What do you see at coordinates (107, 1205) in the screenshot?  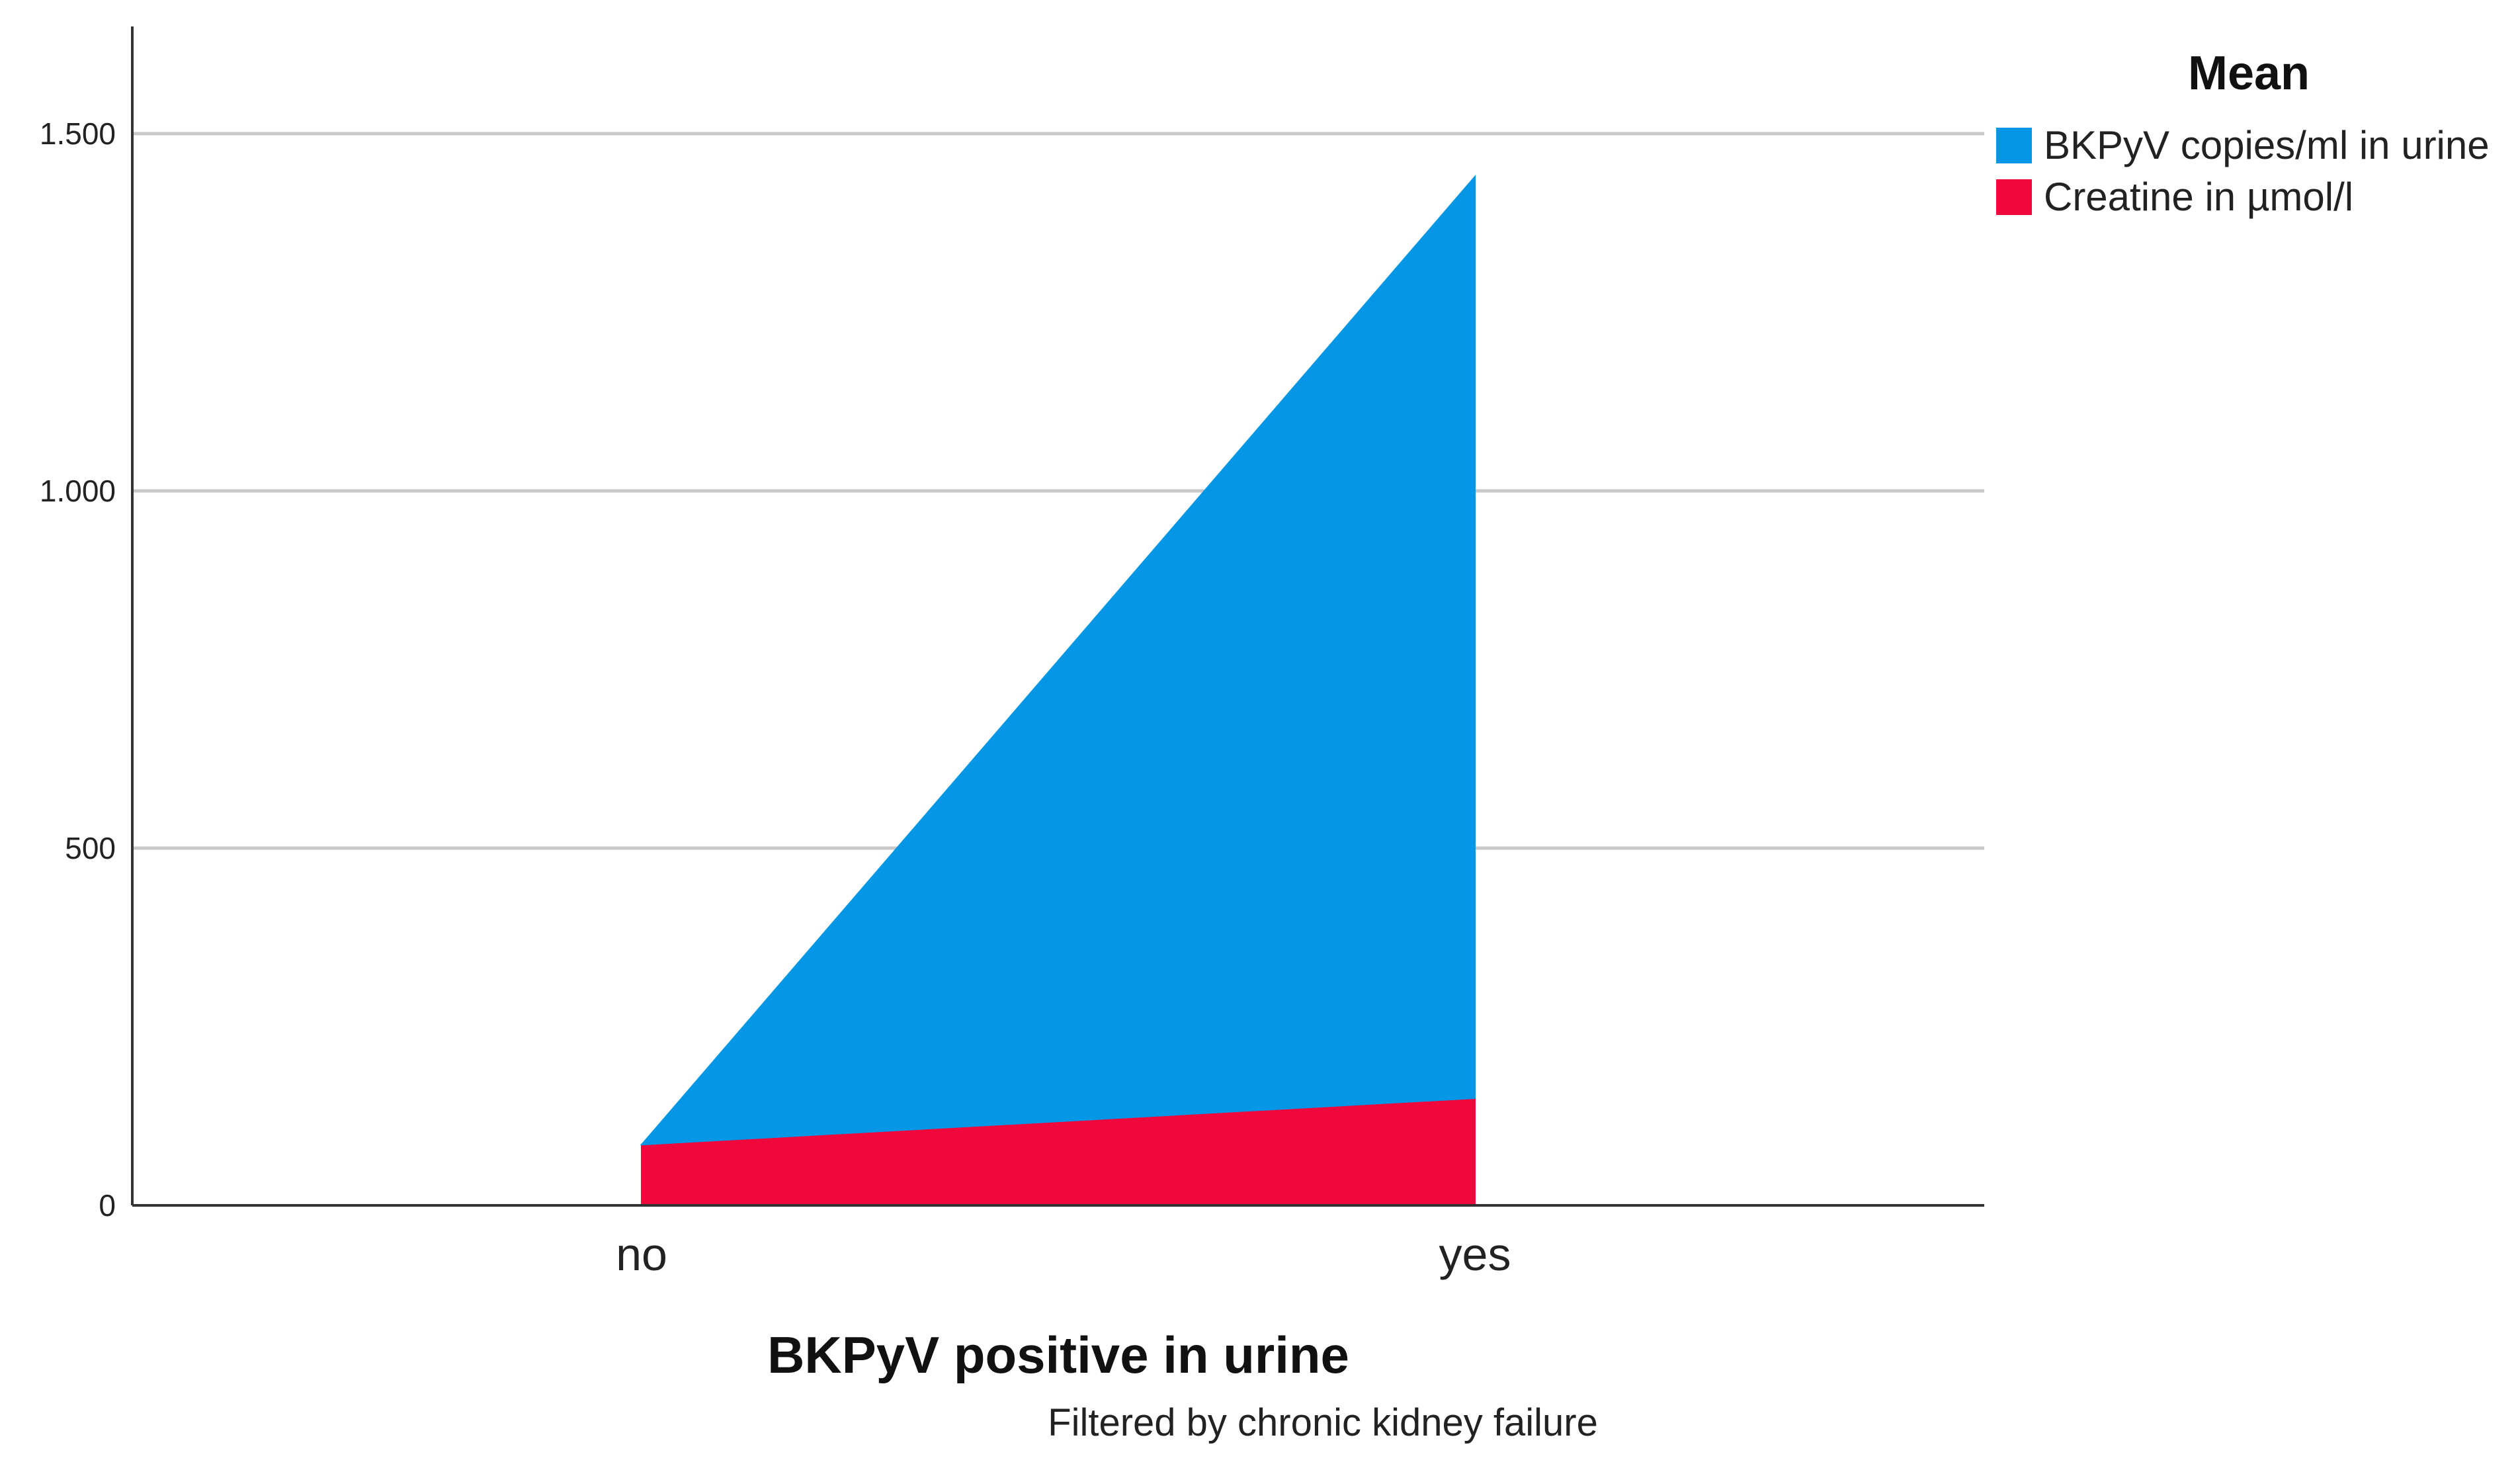 I see `y-tick-label-0: 0` at bounding box center [107, 1205].